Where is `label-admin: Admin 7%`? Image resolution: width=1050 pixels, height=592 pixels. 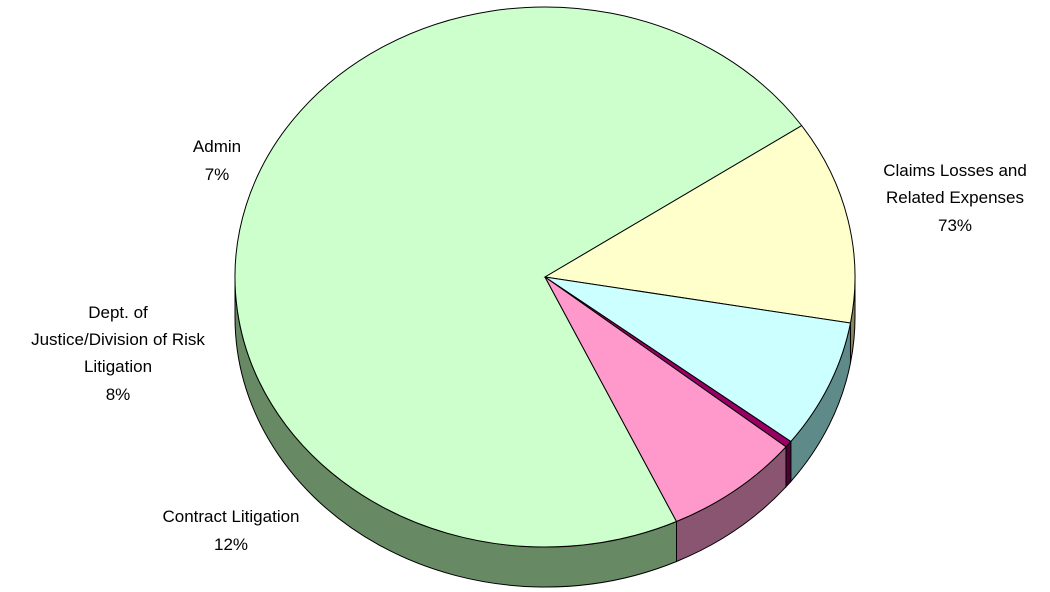
label-admin: Admin 7% is located at coordinates (217, 160).